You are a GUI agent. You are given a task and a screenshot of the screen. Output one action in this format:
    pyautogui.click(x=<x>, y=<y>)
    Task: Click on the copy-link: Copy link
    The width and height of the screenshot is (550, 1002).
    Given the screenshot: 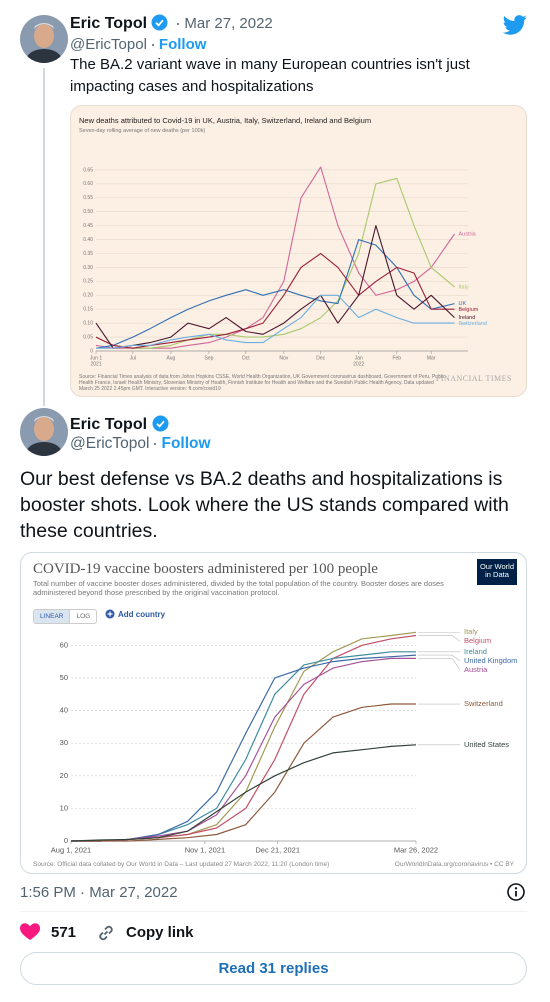 What is the action you would take?
    pyautogui.click(x=160, y=932)
    